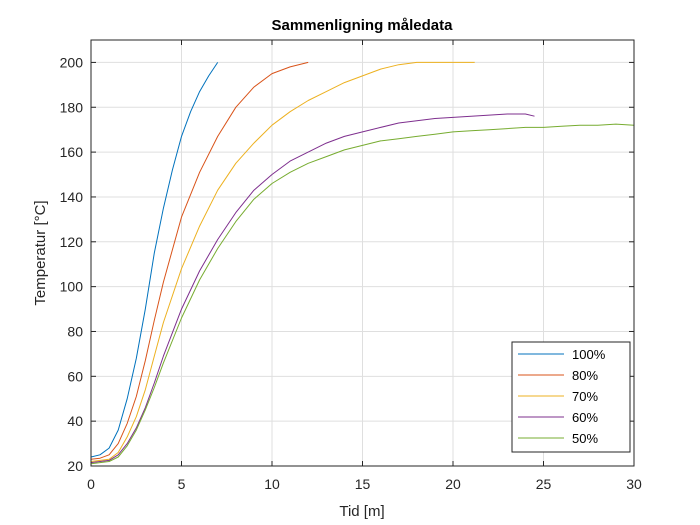 The height and width of the screenshot is (525, 700). I want to click on x-axis-label: Tid [m], so click(361, 511).